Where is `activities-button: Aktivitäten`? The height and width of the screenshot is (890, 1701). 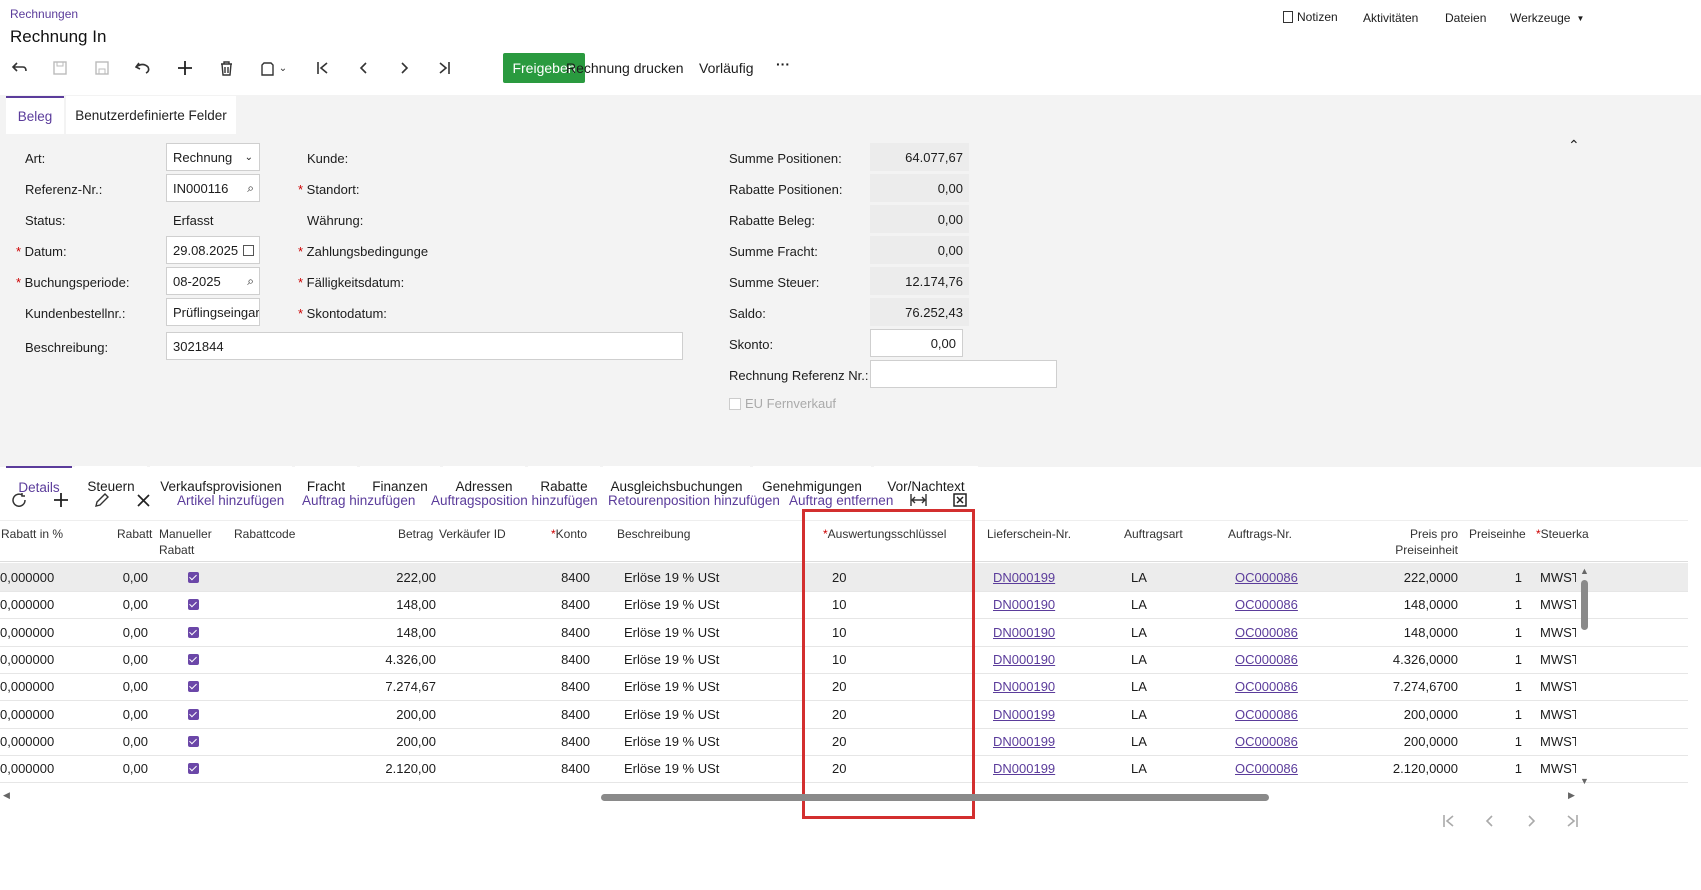 activities-button: Aktivitäten is located at coordinates (1391, 18).